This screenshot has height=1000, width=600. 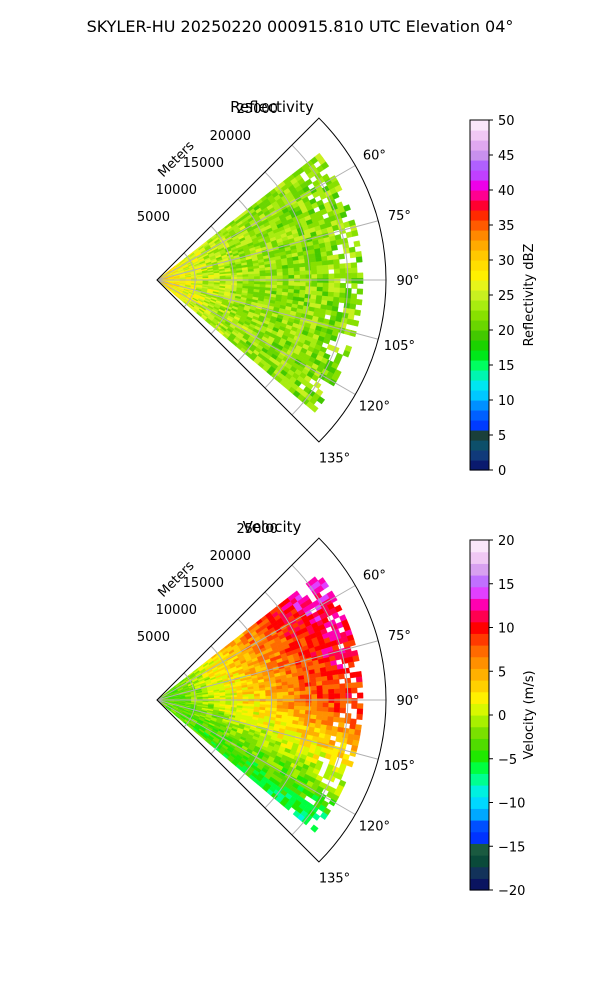 I want to click on colorbar-tick-label: −15, so click(x=511, y=847).